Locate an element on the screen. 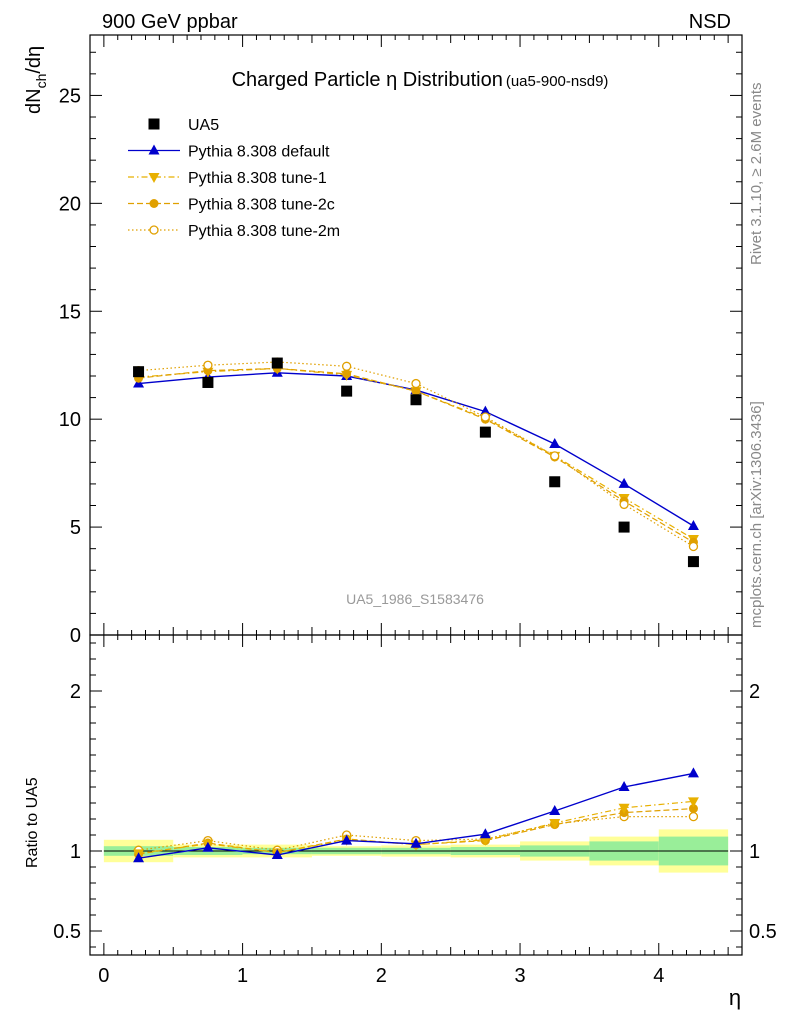  main-y-tick-label: 5 is located at coordinates (75, 528).